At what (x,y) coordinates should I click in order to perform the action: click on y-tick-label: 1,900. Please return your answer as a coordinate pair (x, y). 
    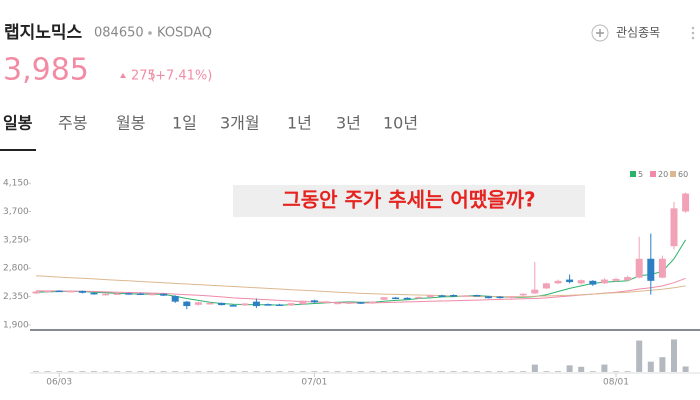
    Looking at the image, I should click on (16, 325).